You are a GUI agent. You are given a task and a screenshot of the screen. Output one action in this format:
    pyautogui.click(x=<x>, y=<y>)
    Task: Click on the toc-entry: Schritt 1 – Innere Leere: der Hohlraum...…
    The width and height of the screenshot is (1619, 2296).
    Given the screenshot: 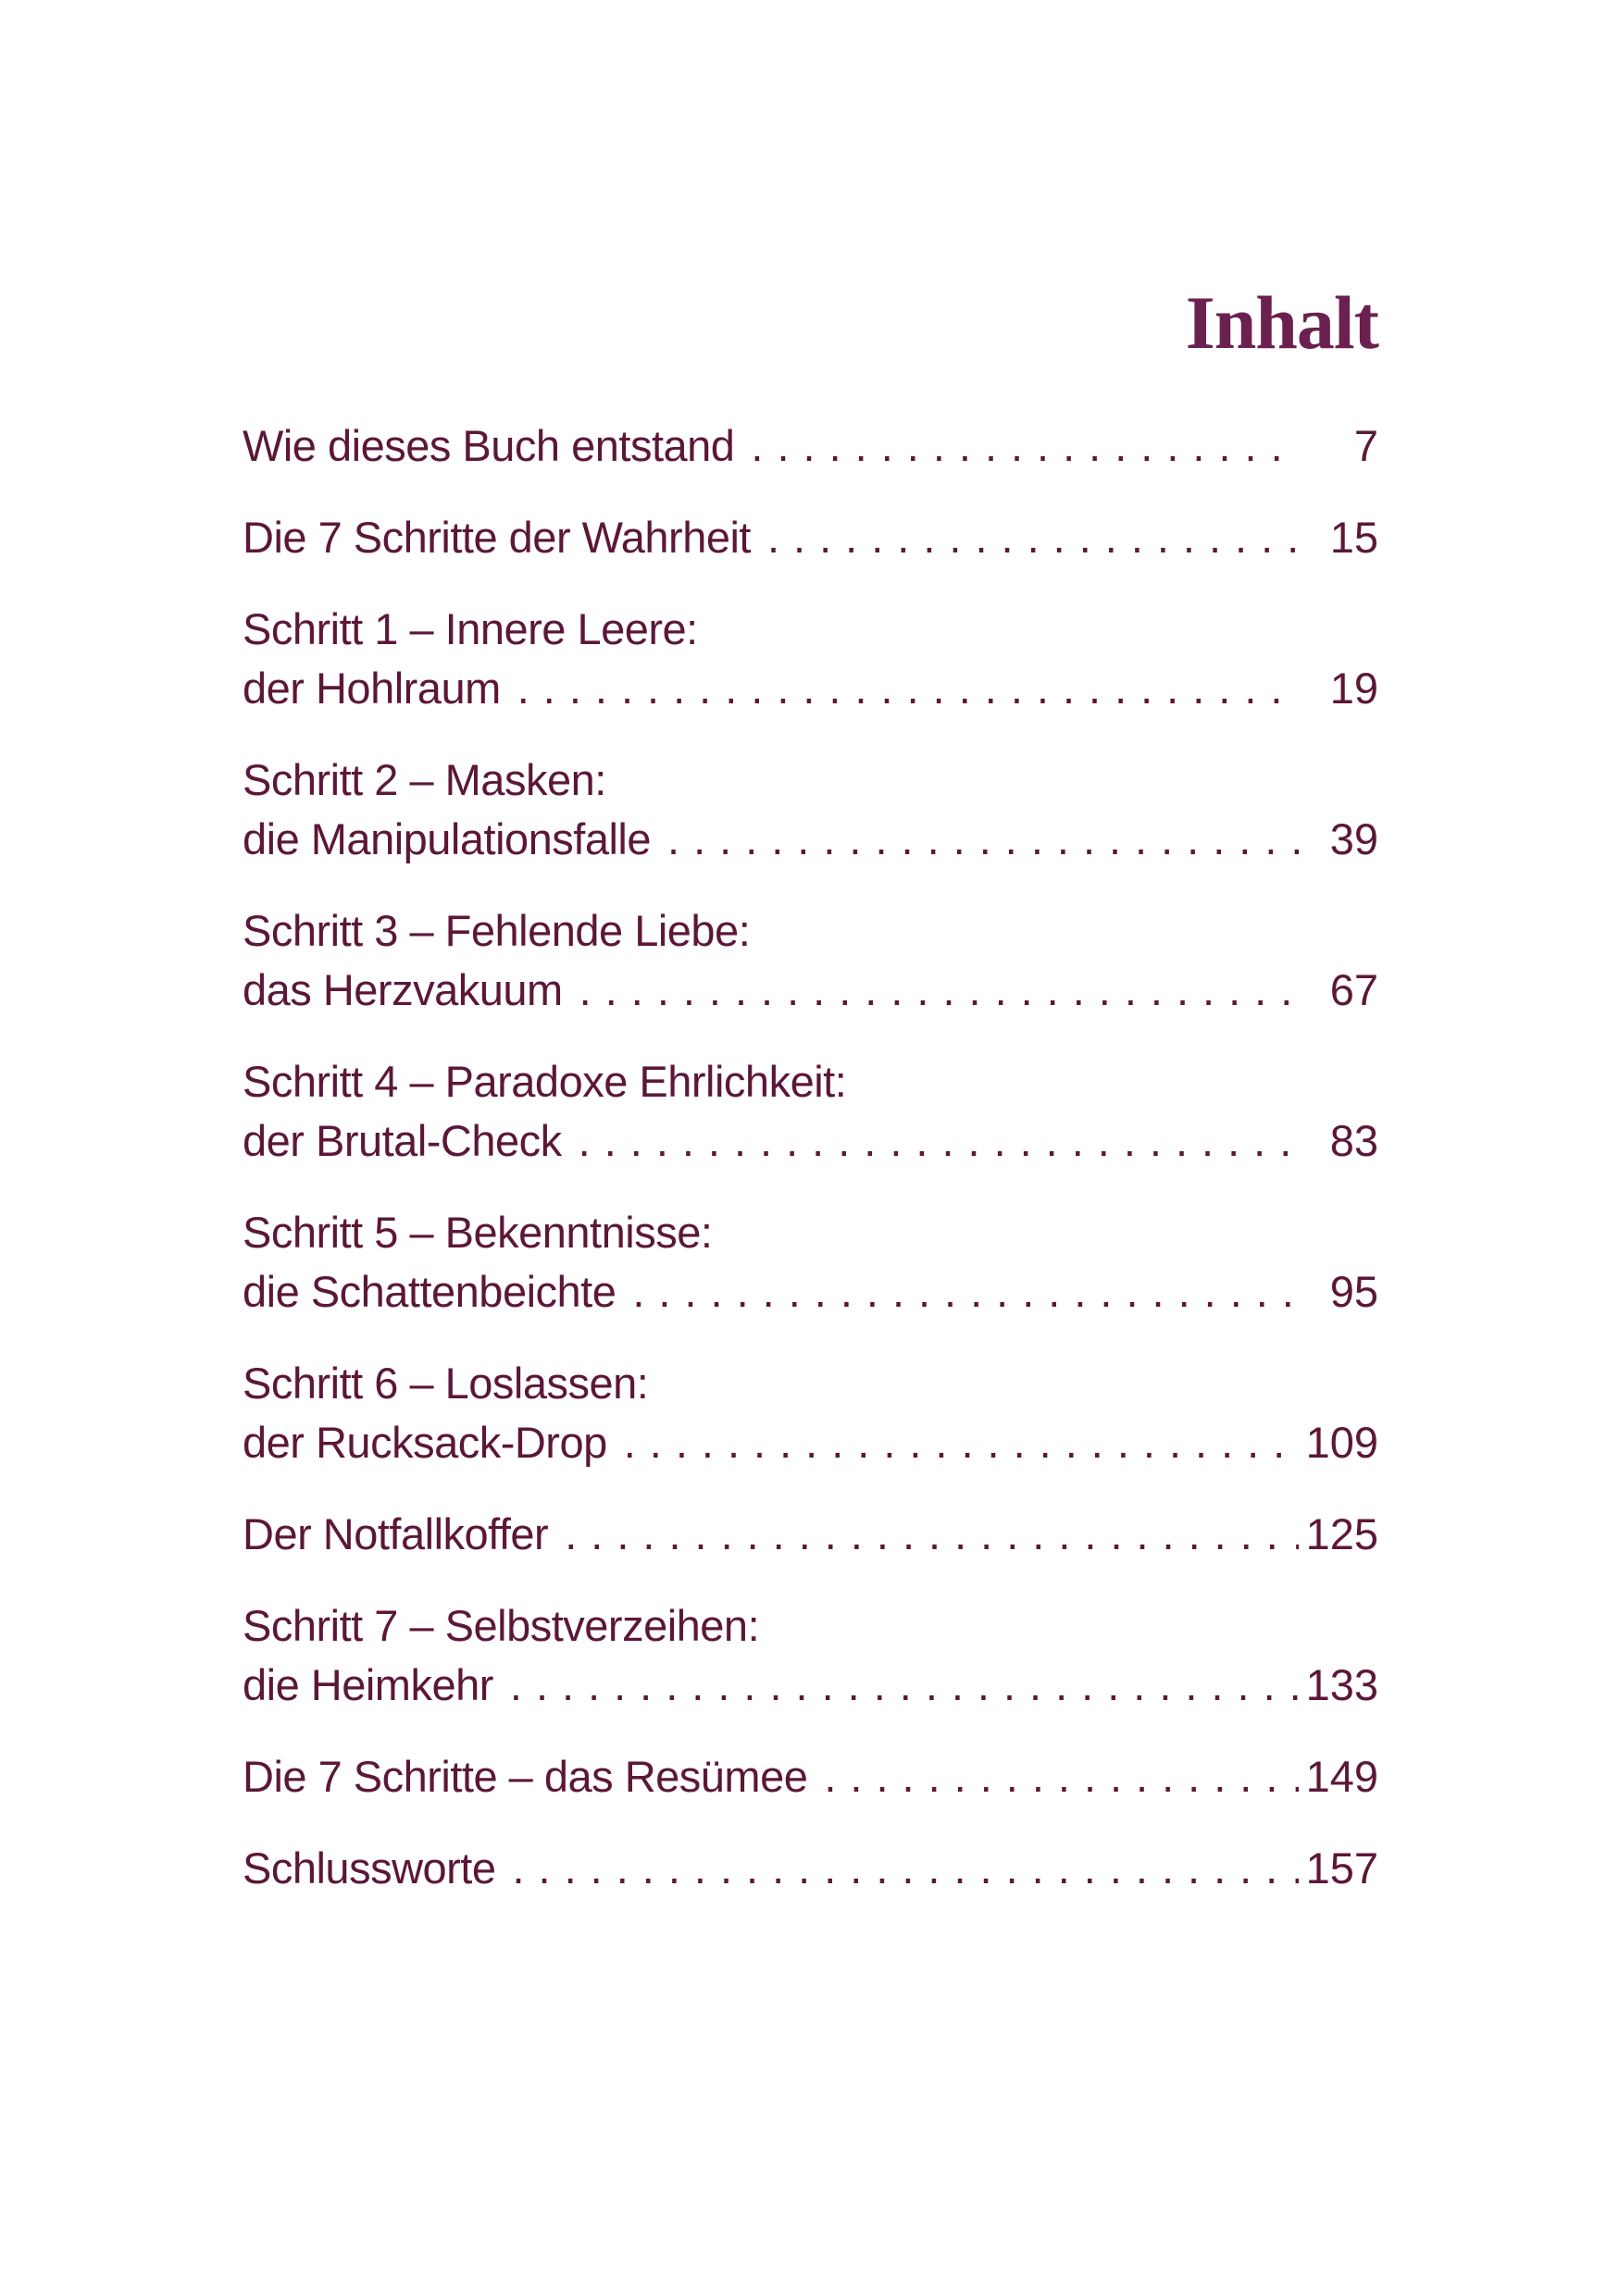 What is the action you would take?
    pyautogui.click(x=811, y=659)
    